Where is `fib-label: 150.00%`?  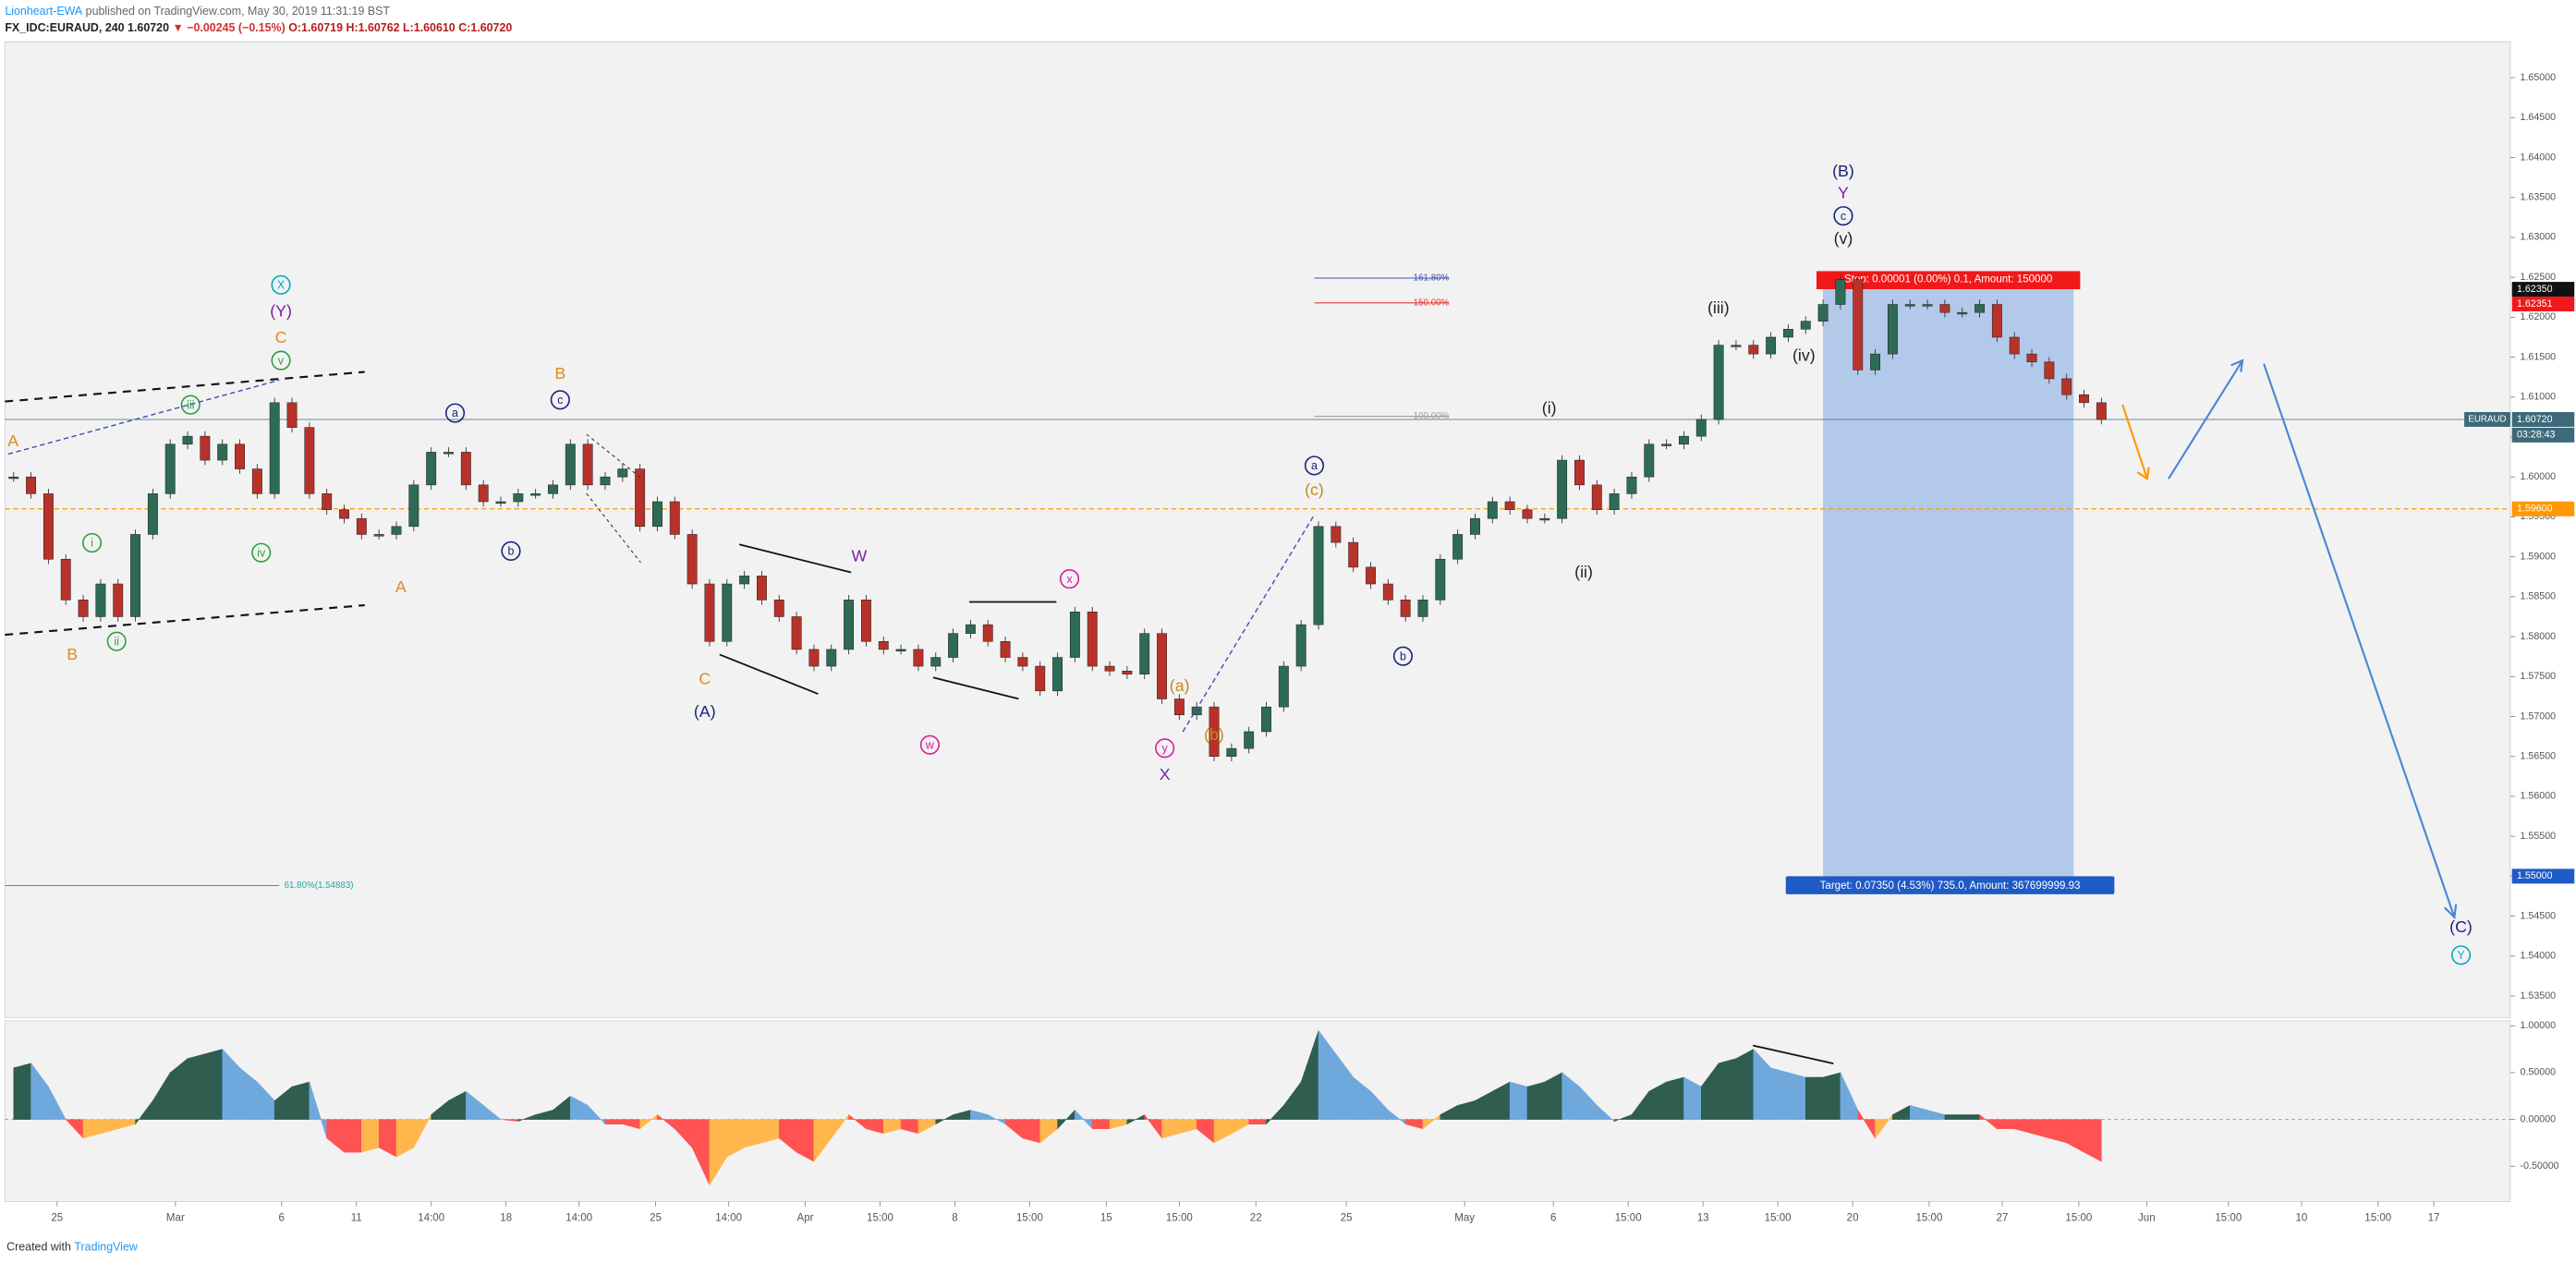
fib-label: 150.00% is located at coordinates (1432, 303).